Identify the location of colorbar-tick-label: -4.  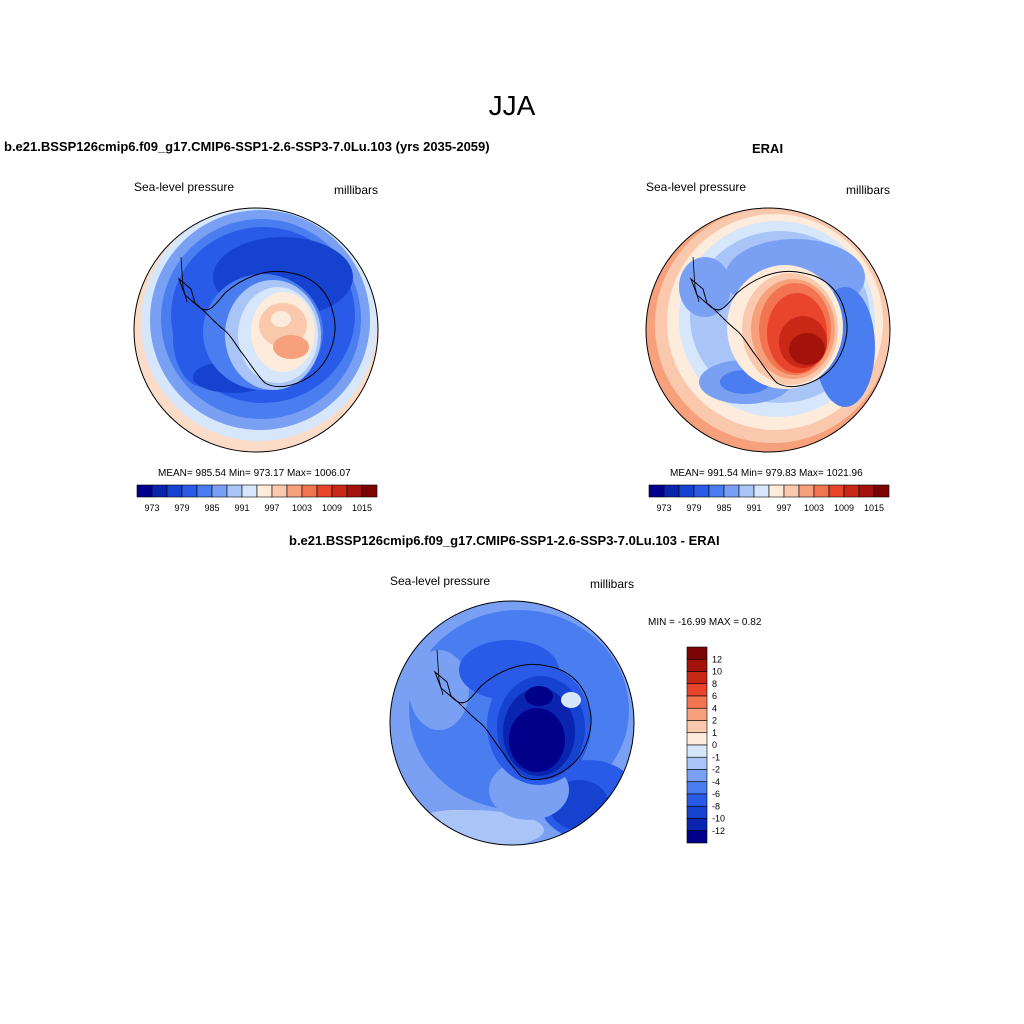
(716, 782).